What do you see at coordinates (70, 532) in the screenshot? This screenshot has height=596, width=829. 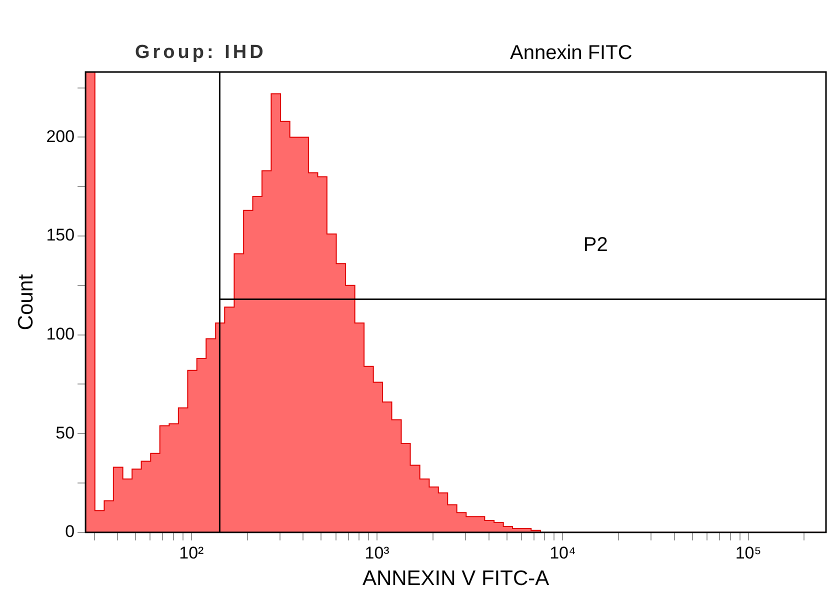 I see `y-tick-label: 0` at bounding box center [70, 532].